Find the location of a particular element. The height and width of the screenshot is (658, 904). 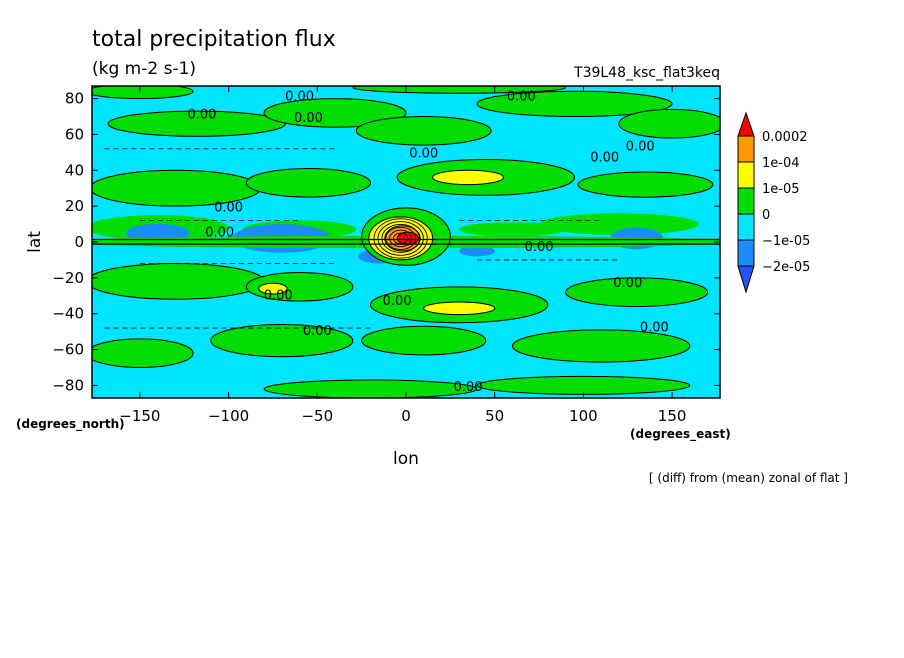

y-tick-label: 20 is located at coordinates (74, 206).